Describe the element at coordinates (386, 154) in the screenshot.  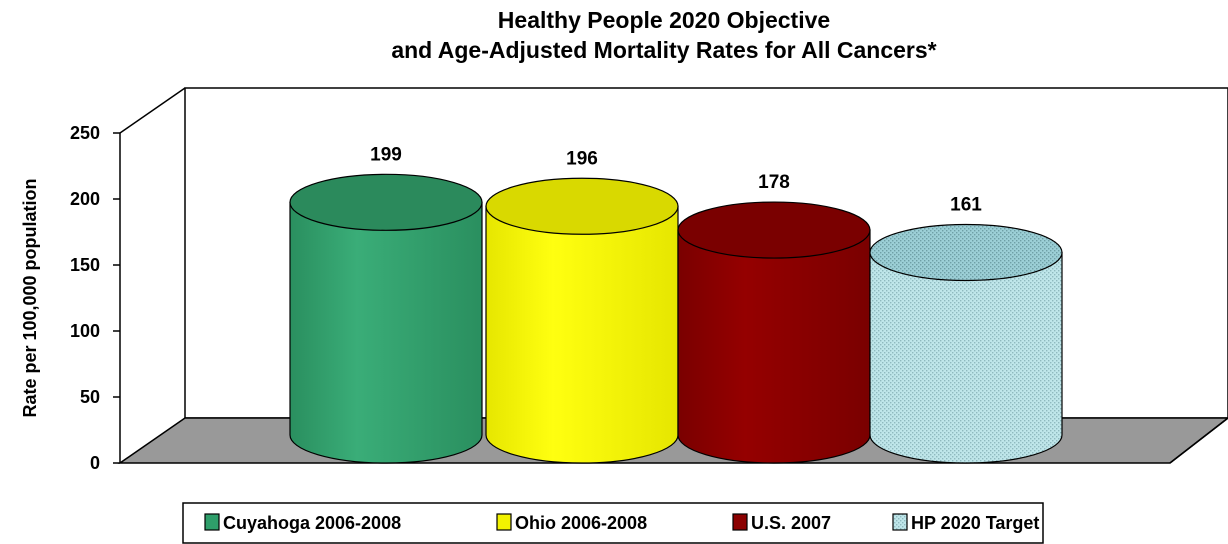
I see `data-label: 199` at that location.